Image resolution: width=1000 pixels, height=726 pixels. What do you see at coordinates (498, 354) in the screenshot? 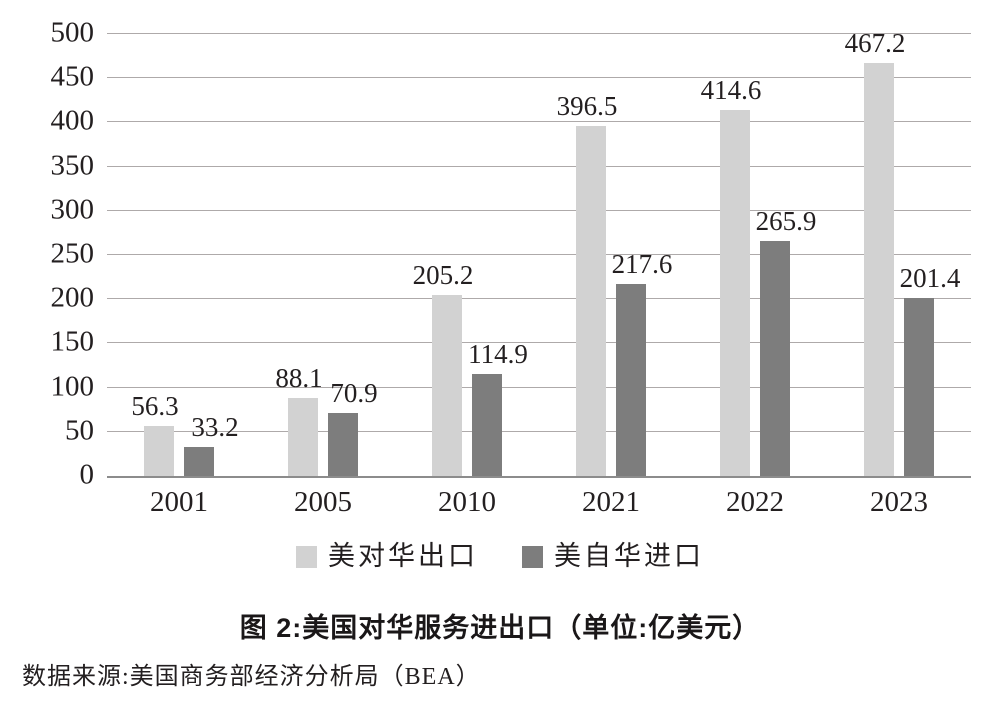
I see `value-label-import-2010: 114.9` at bounding box center [498, 354].